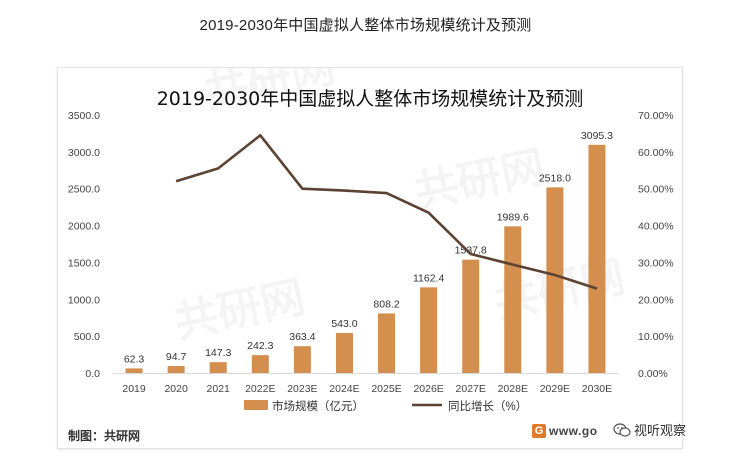 The image size is (731, 462). Describe the element at coordinates (622, 429) in the screenshot. I see `wechat-icon` at that location.